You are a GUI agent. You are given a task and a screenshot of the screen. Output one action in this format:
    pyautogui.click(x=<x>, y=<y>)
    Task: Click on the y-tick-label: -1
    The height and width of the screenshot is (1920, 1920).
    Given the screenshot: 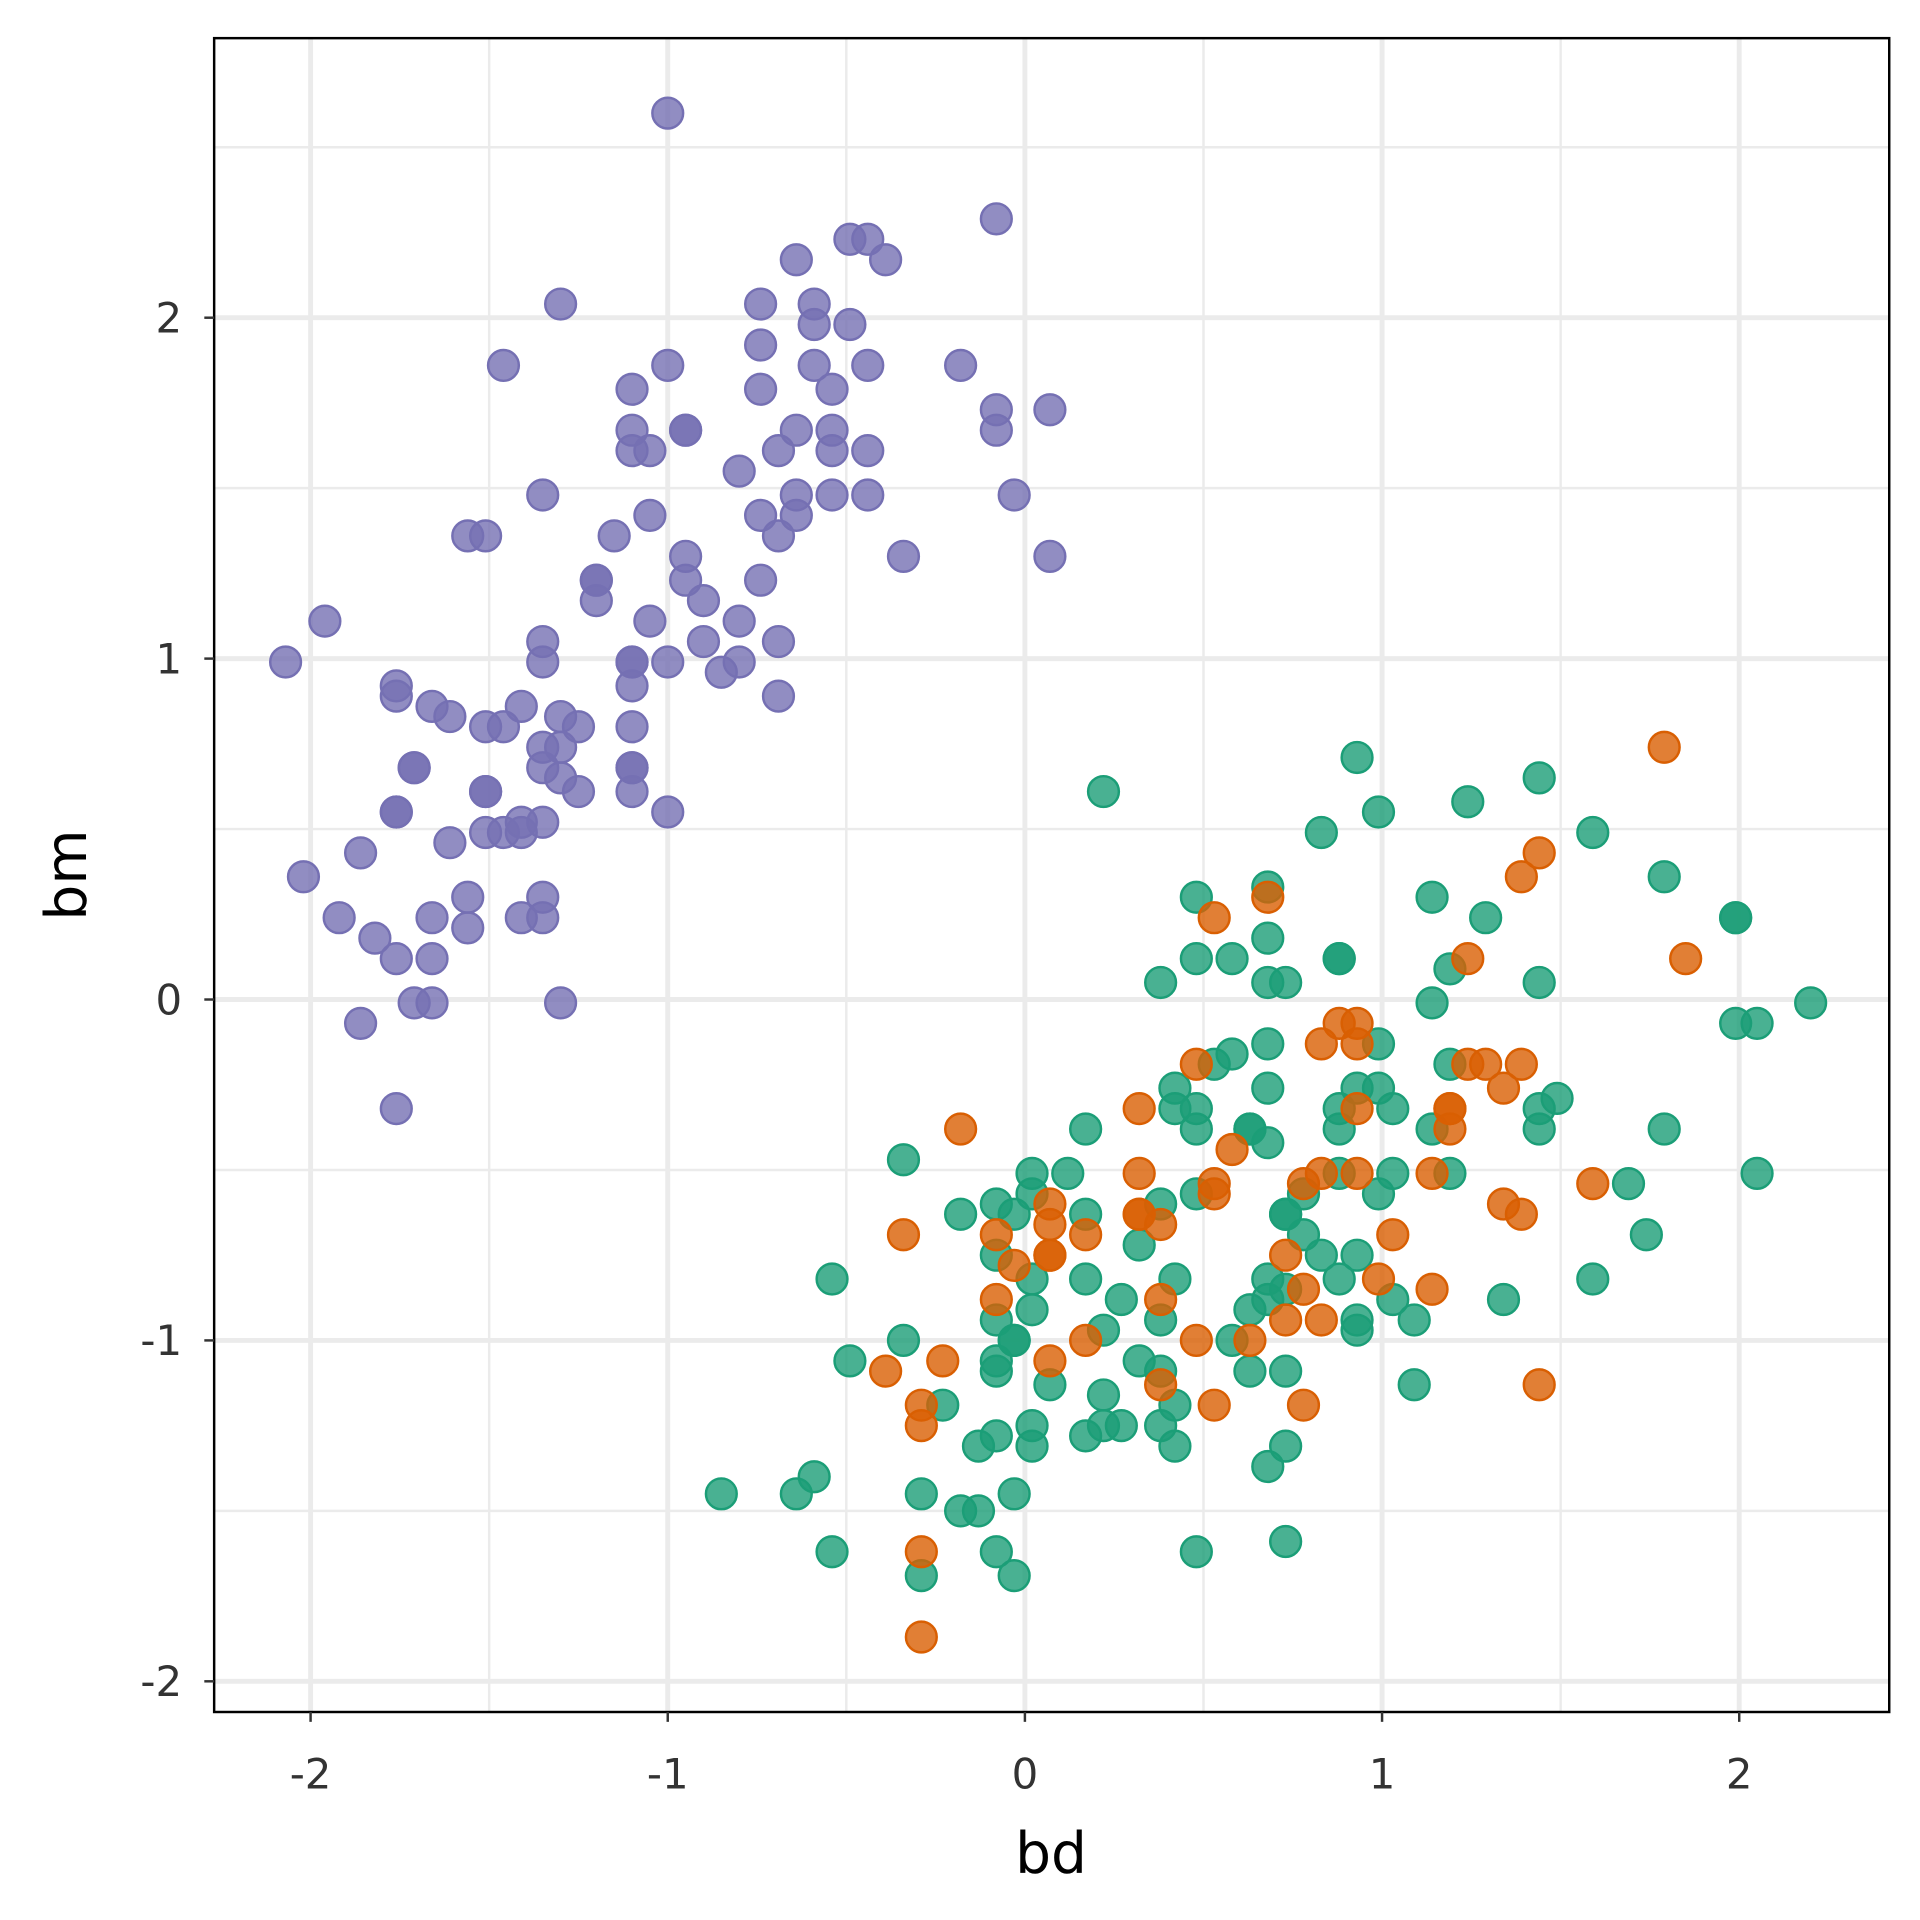 What is the action you would take?
    pyautogui.click(x=161, y=1340)
    